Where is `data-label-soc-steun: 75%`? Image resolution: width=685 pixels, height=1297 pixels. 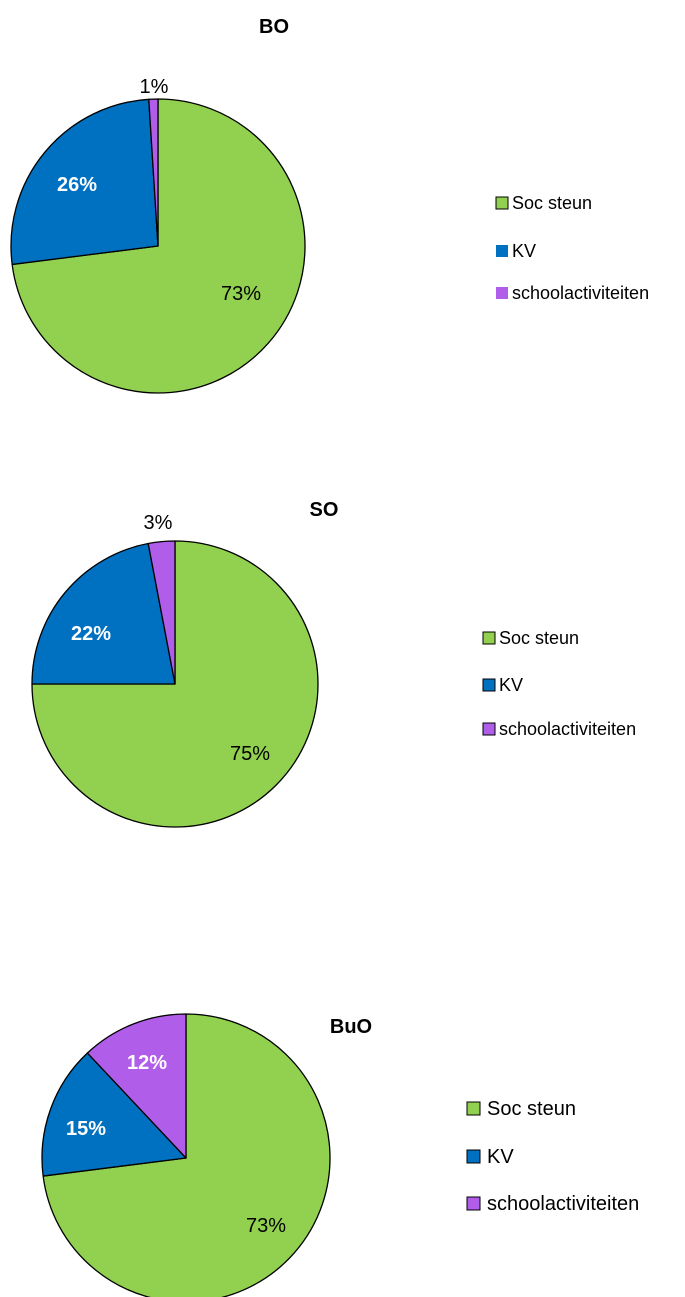 data-label-soc-steun: 75% is located at coordinates (250, 754).